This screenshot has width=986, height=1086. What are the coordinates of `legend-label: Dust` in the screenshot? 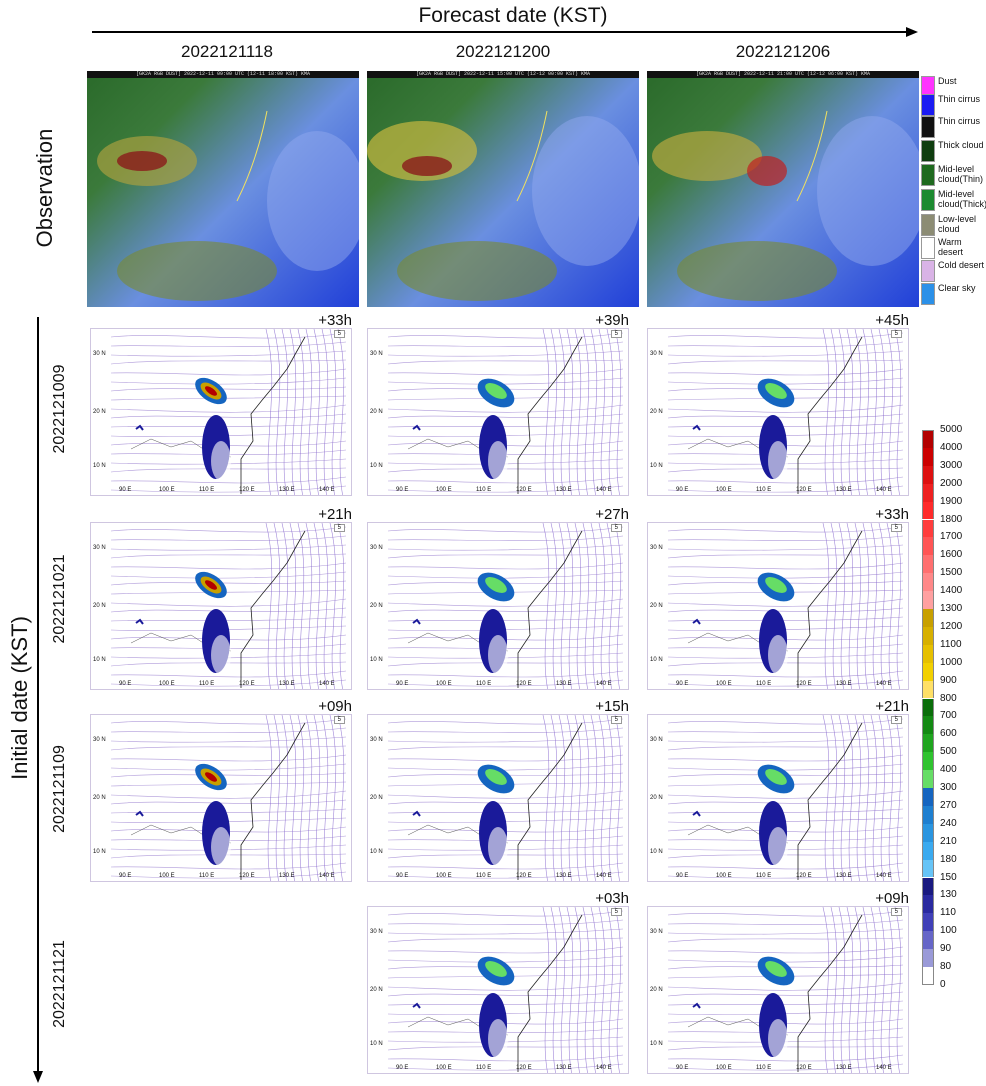 It's located at (947, 81).